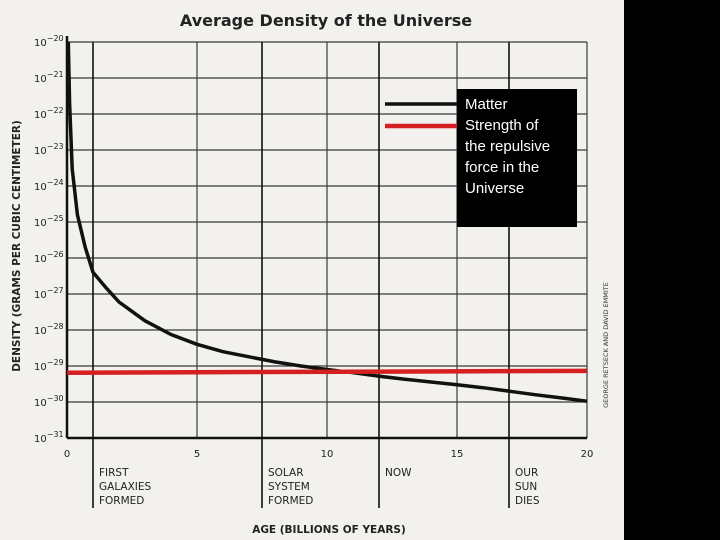  I want to click on legend-label-repulsive-line-1: Strength of, so click(502, 125).